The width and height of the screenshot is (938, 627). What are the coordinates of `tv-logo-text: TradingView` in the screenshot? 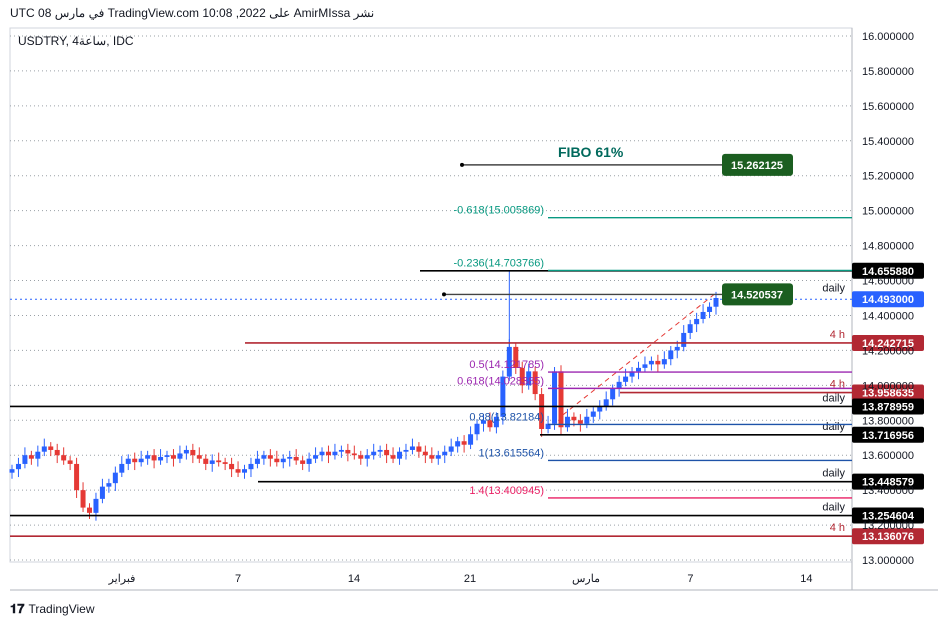 It's located at (61, 609).